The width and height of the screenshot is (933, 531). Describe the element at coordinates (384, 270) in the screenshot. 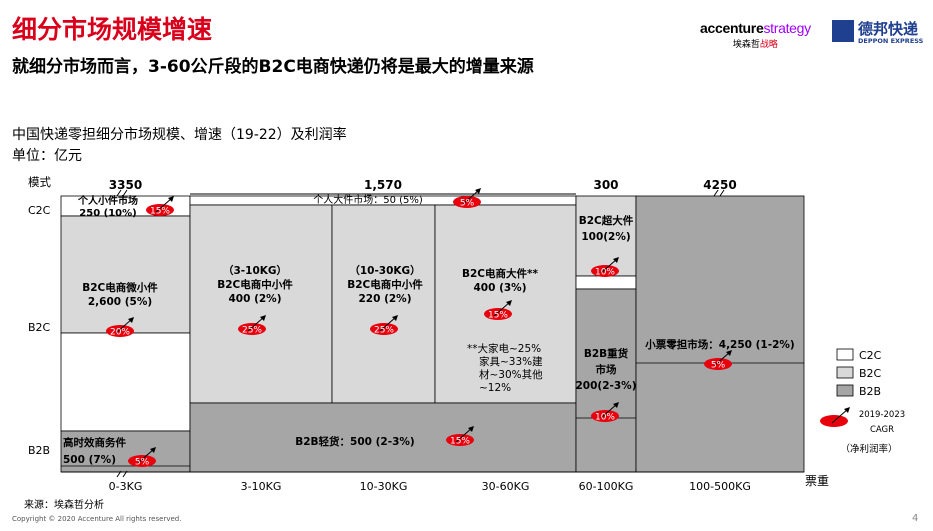

I see `label-b2c-mid-b-line-0: （10-30KG）` at that location.